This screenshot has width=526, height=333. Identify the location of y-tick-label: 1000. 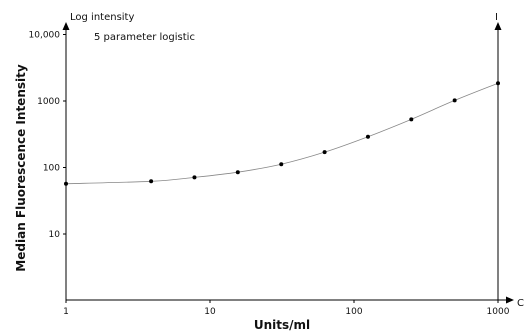
(48, 102).